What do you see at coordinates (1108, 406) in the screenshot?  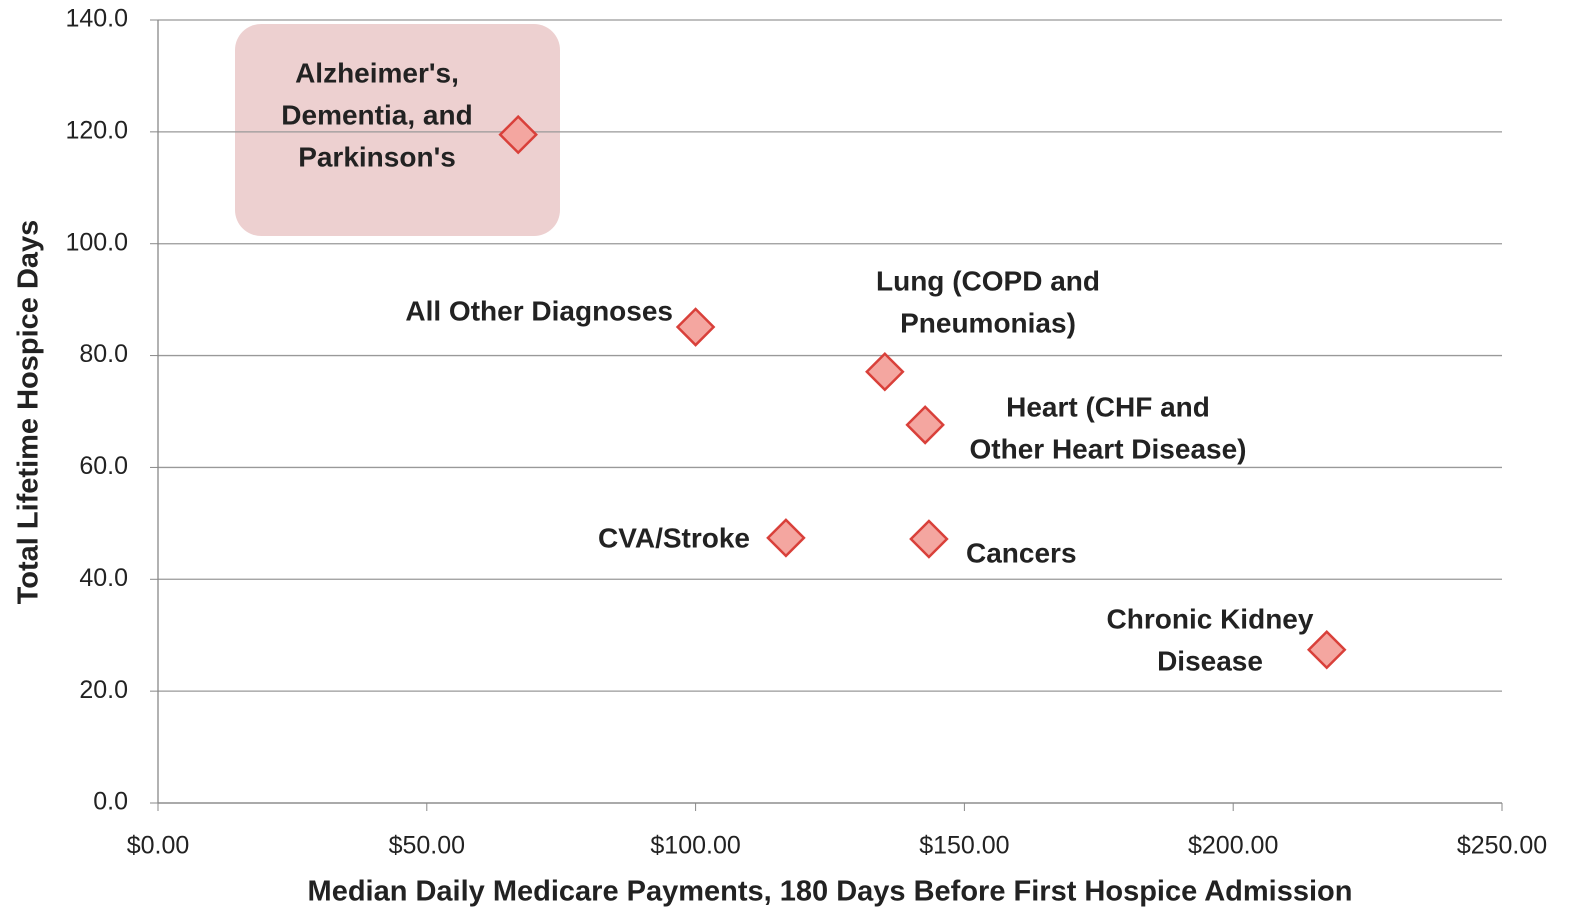 I see `point-label: Heart (CHF and` at bounding box center [1108, 406].